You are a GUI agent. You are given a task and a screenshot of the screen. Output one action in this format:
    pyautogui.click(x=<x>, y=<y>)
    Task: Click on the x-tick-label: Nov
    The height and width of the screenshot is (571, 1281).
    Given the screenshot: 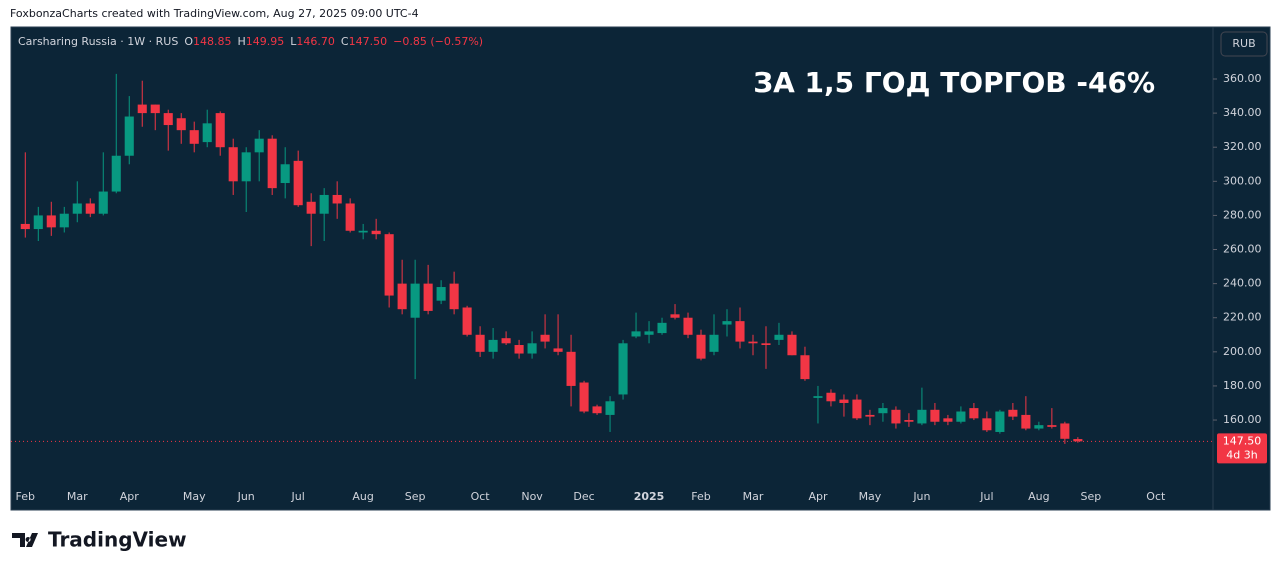 What is the action you would take?
    pyautogui.click(x=532, y=496)
    